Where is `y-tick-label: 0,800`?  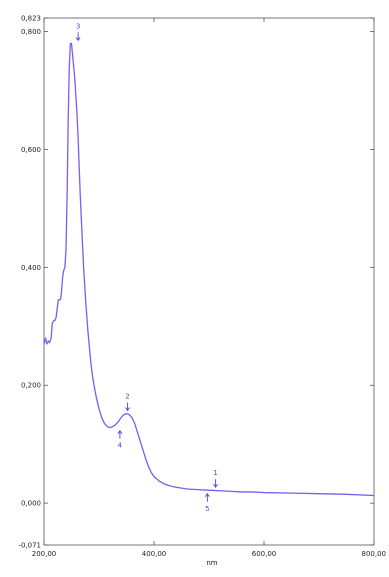
y-tick-label: 0,800 is located at coordinates (31, 32).